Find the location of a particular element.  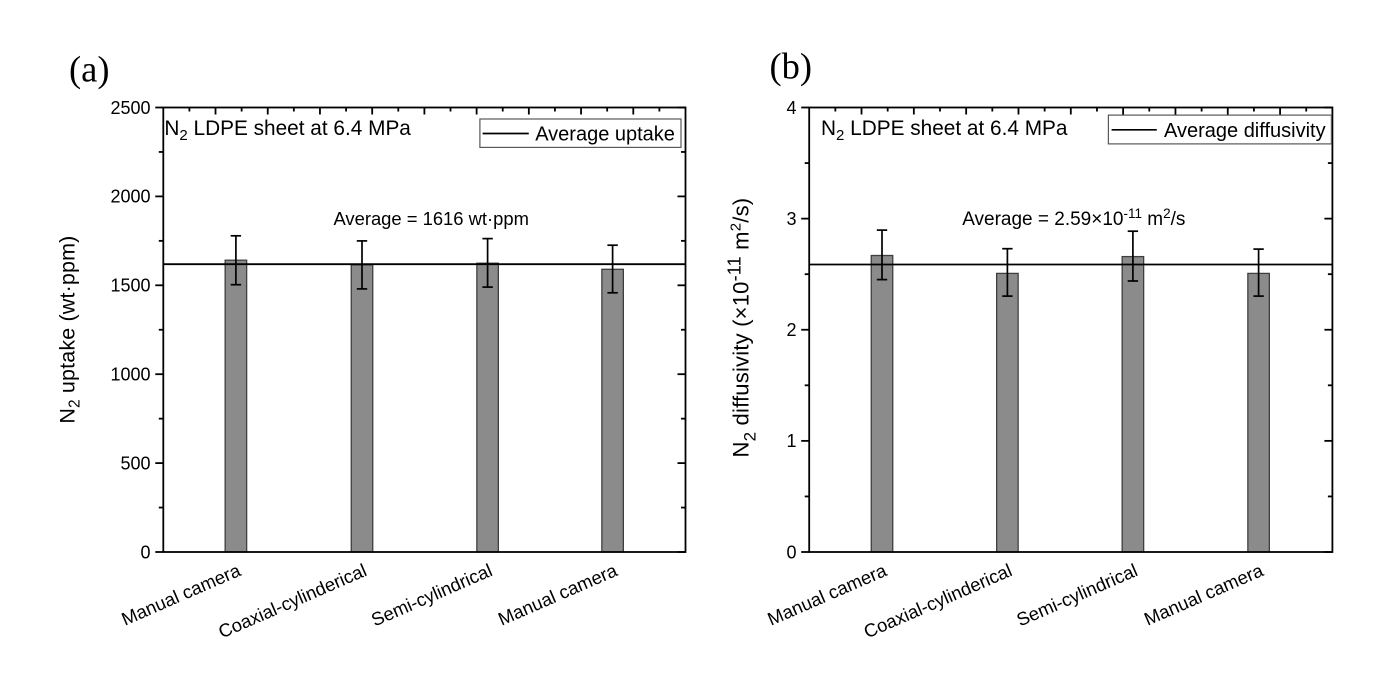

svg-text: Average = 1616 wt·ppm is located at coordinates (430, 218).